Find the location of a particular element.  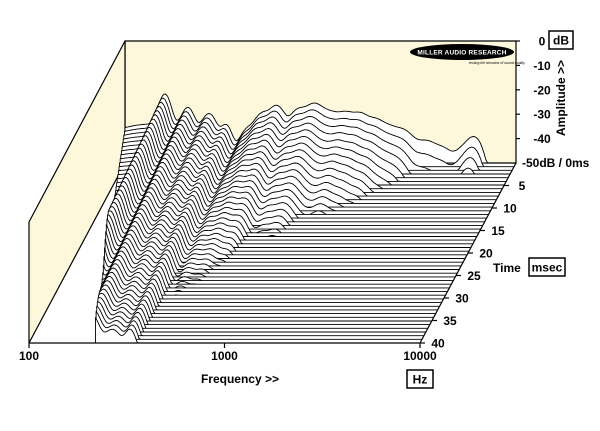

logo-badge is located at coordinates (462, 52).